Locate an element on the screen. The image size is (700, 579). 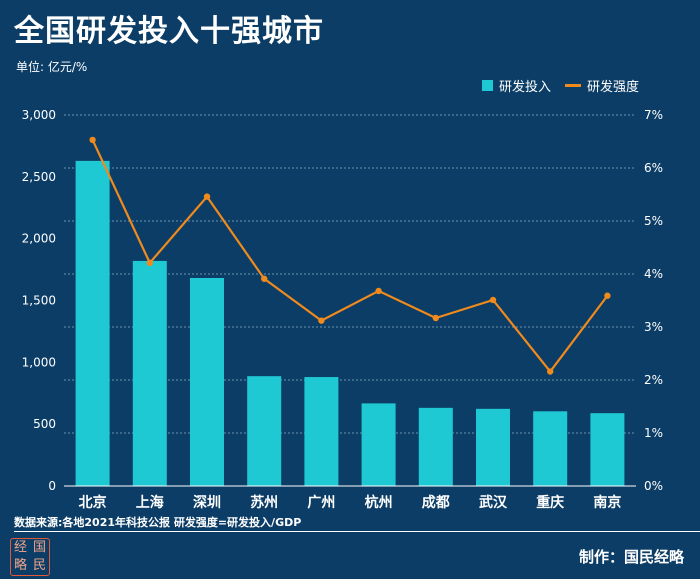
source-note: 数据来源:各地2021年科技公报 研发强度=研发投入/GDP is located at coordinates (158, 522).